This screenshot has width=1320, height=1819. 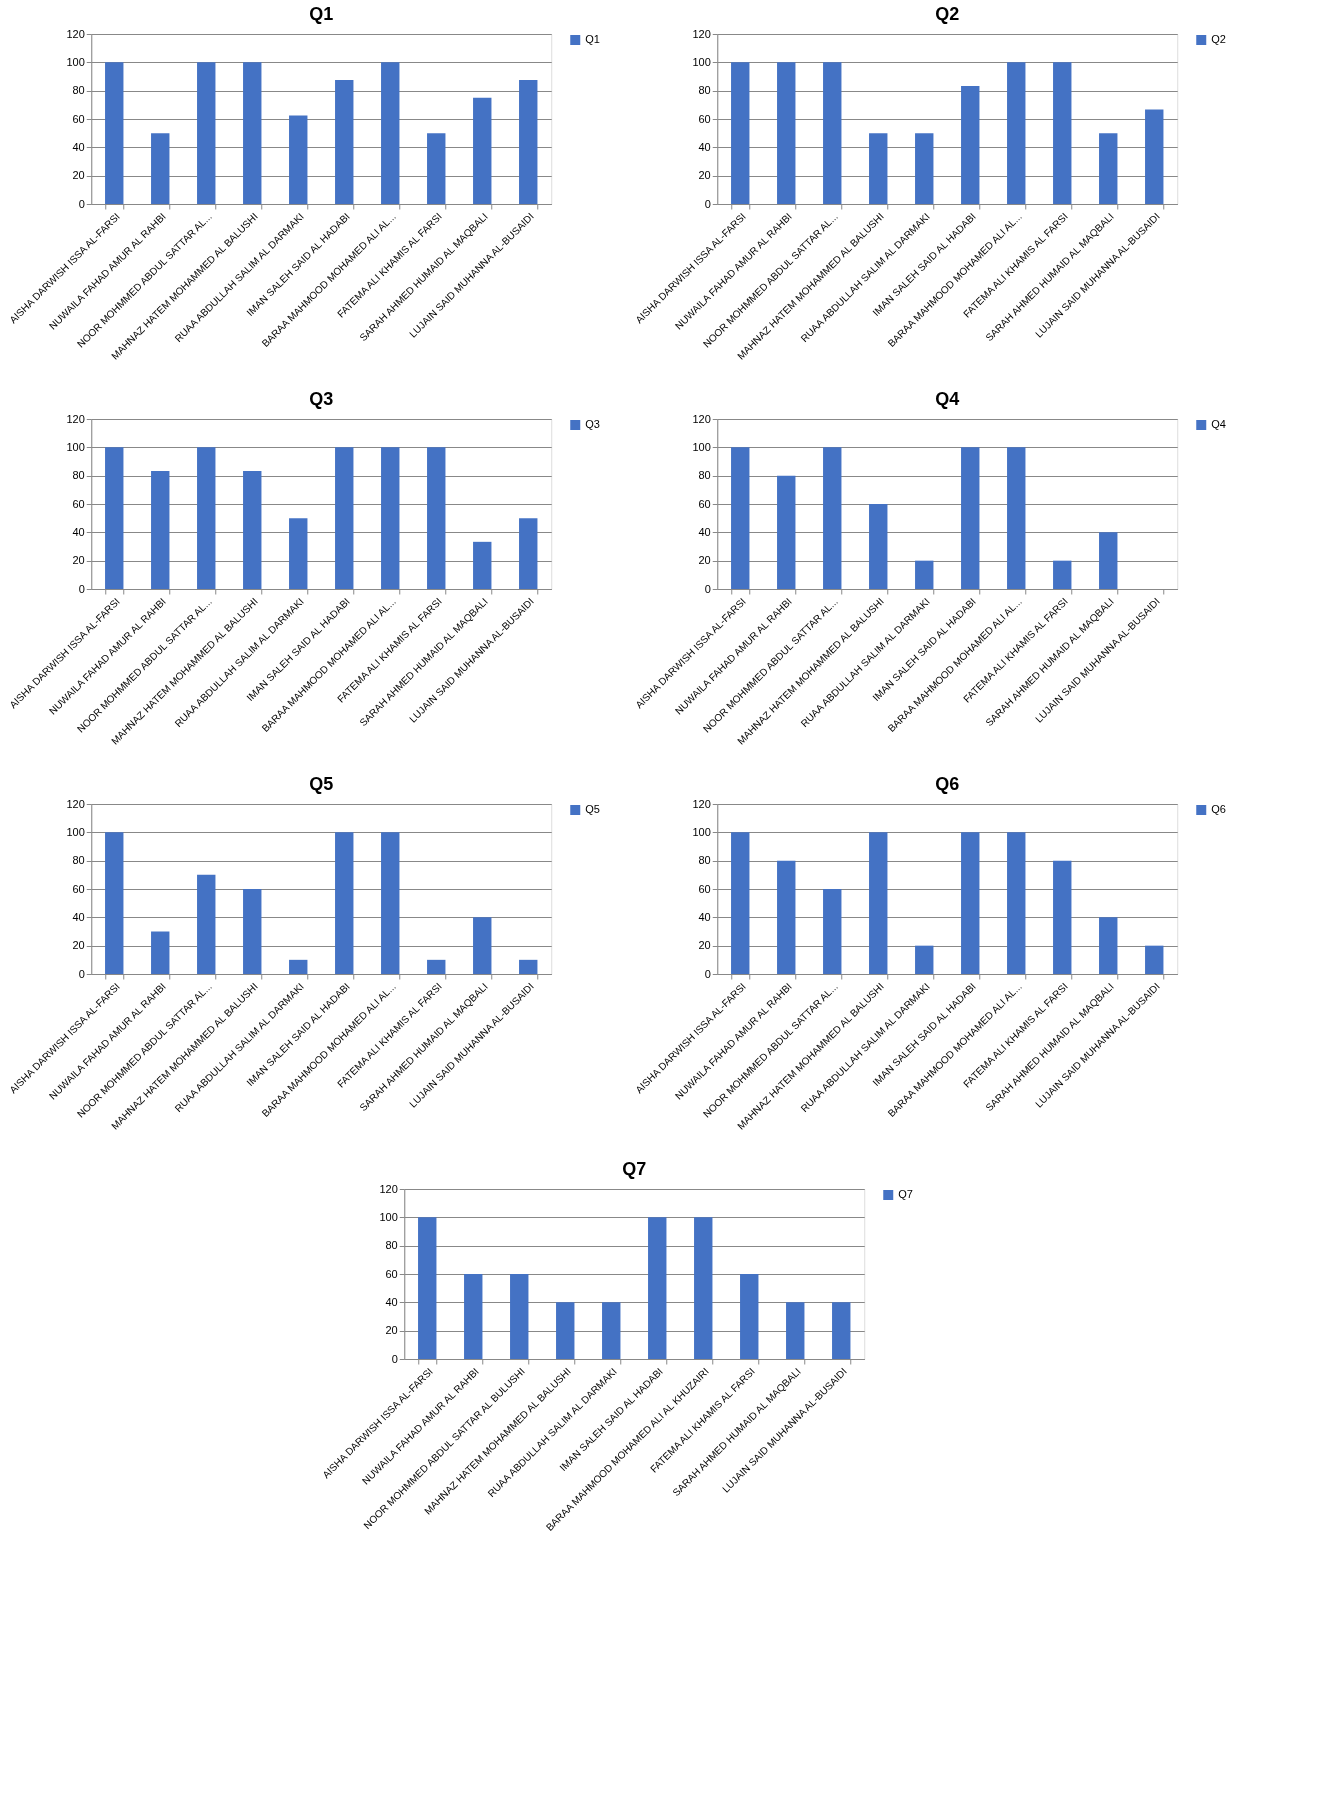 What do you see at coordinates (321, 14) in the screenshot?
I see `chart-title: Q1` at bounding box center [321, 14].